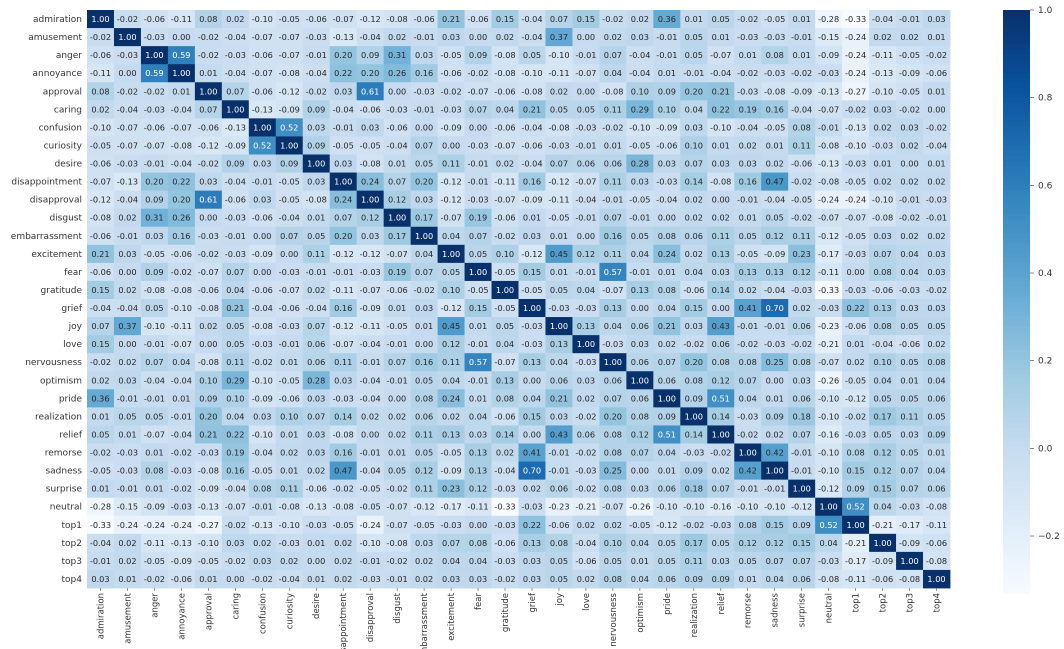 The image size is (1064, 649). I want to click on cell-value-label: 0.16, so click(532, 182).